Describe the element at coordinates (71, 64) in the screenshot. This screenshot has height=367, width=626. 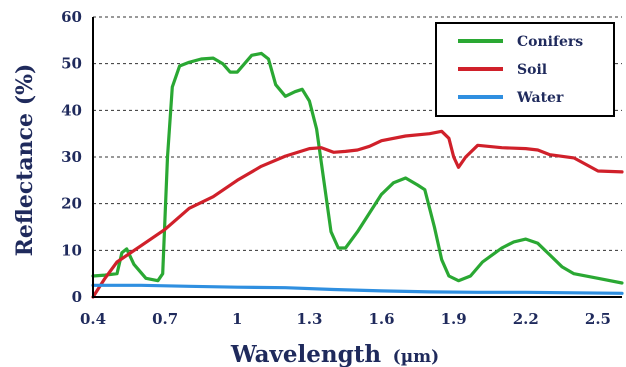
I see `y-tick-label: 50` at that location.